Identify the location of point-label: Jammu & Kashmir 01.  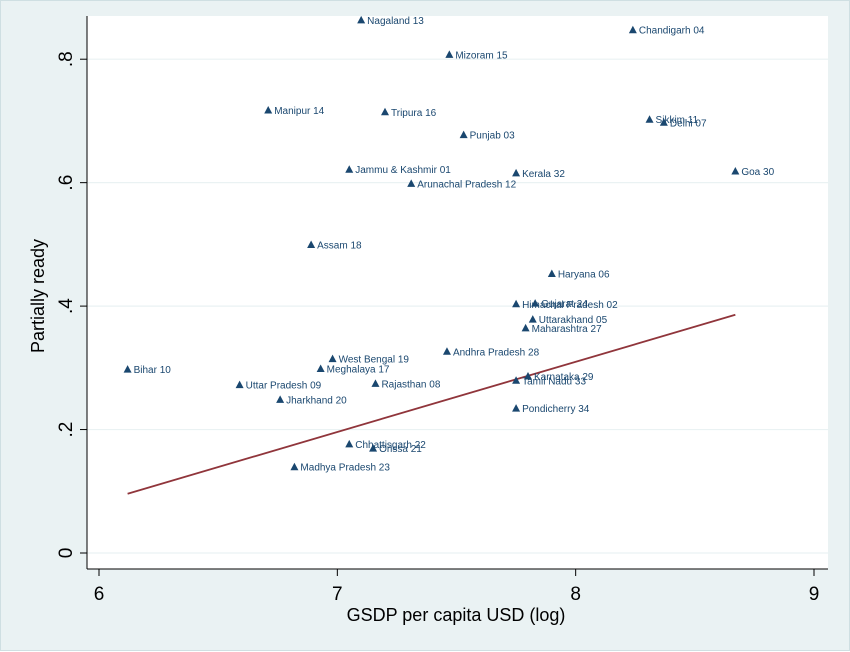
(403, 170).